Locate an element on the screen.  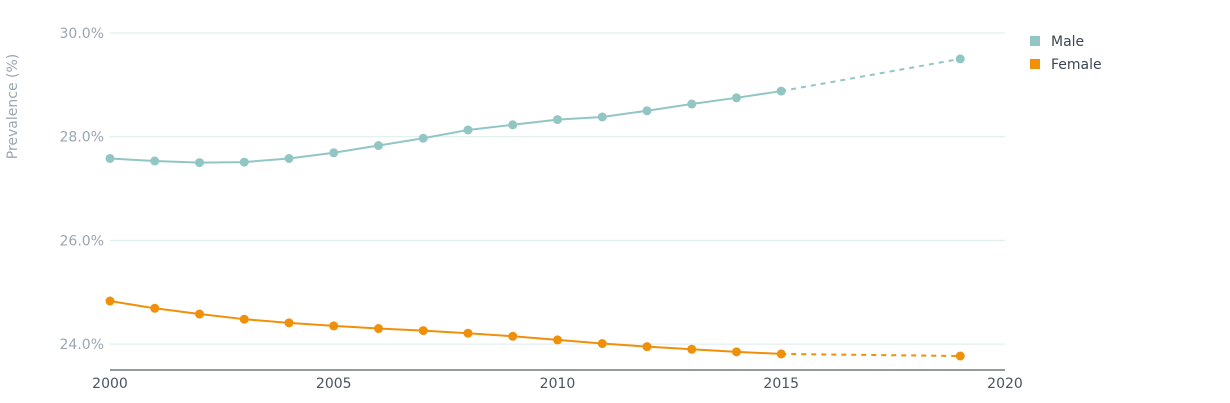
y-tick-label: 30.0% is located at coordinates (82, 34).